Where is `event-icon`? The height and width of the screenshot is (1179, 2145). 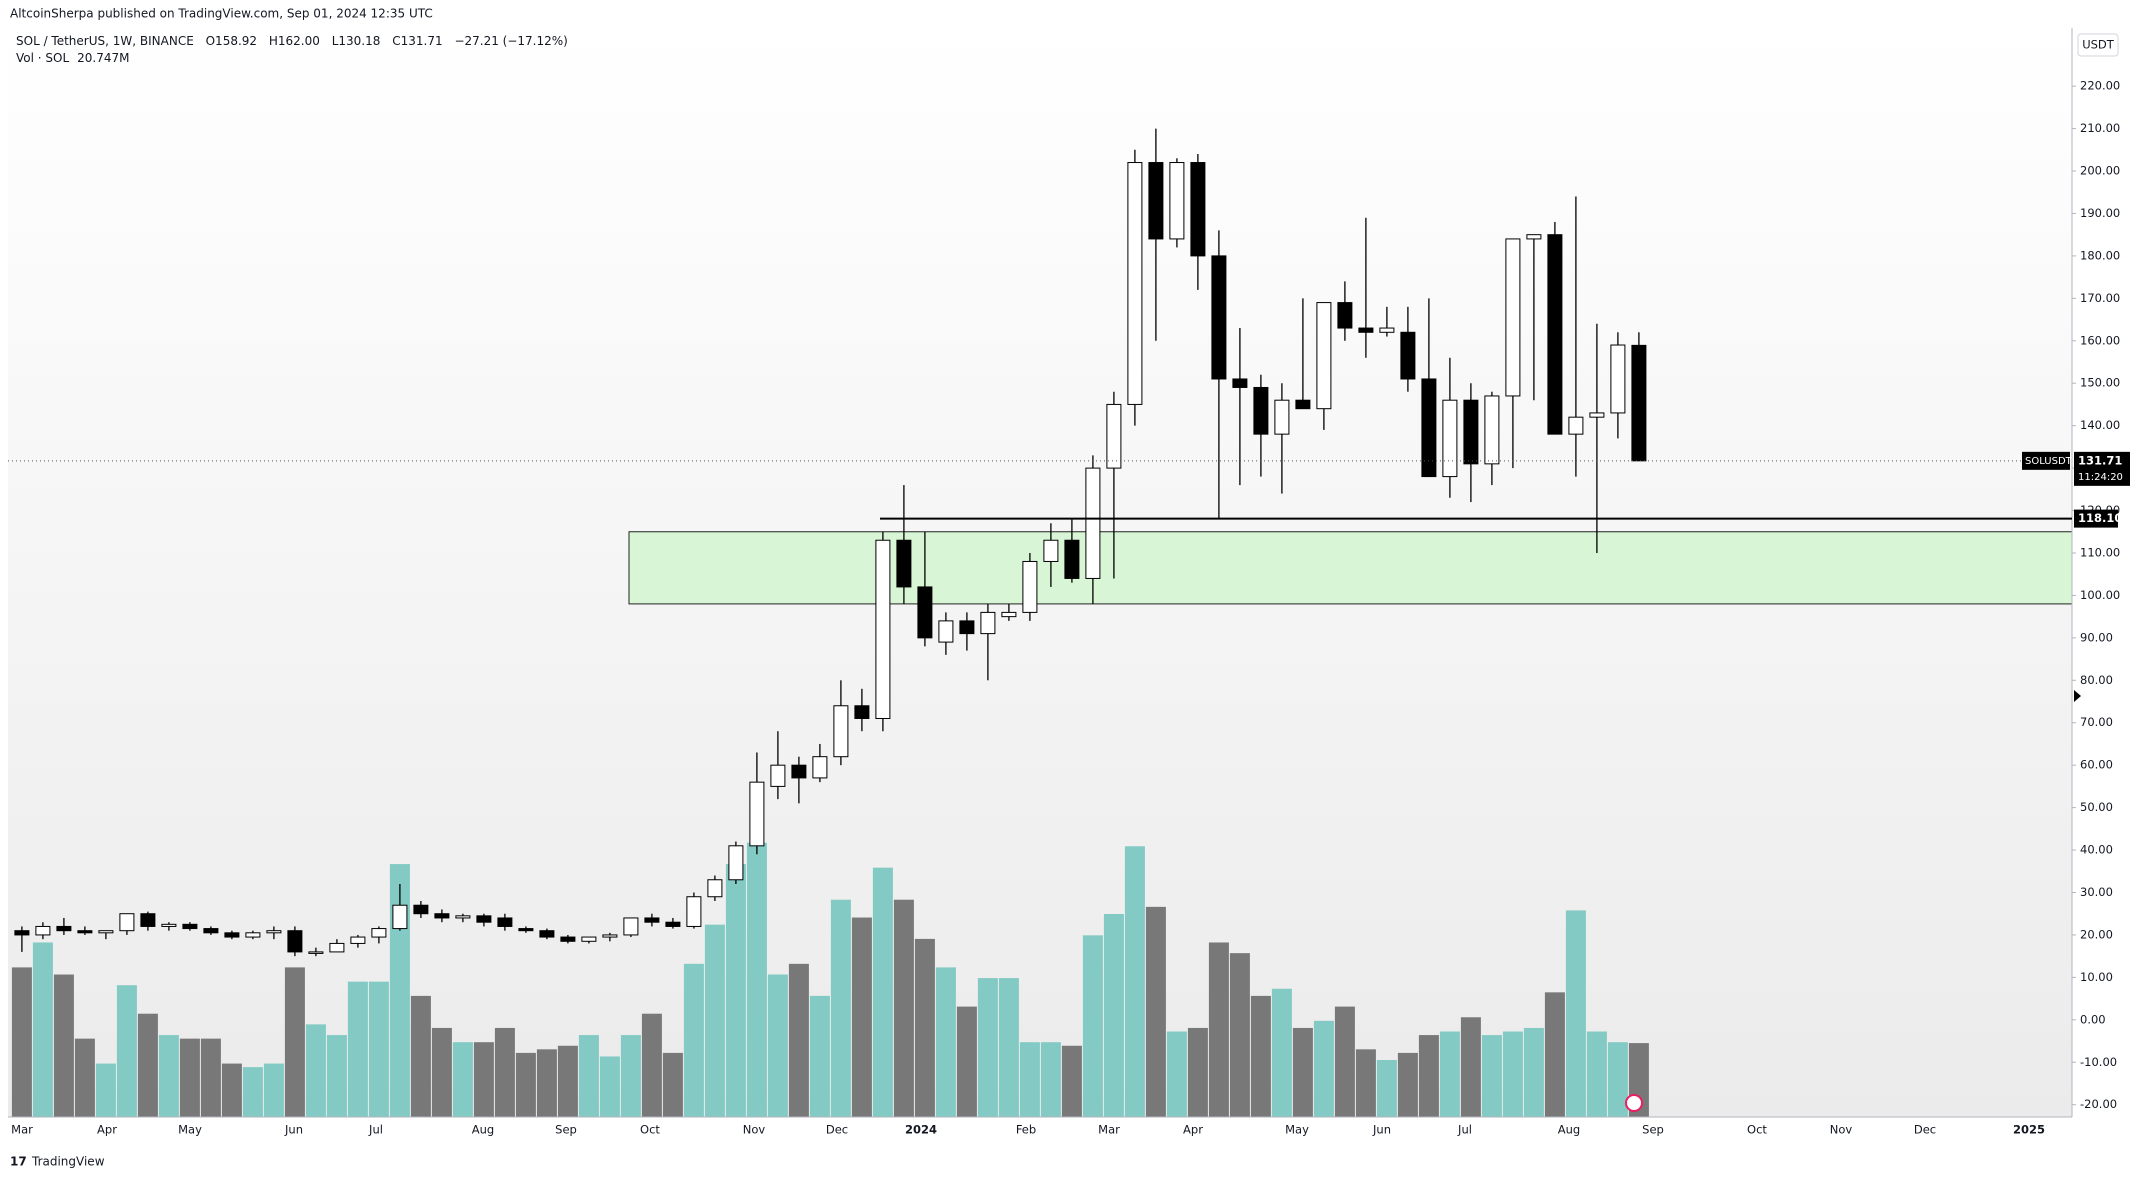
event-icon is located at coordinates (1634, 1103).